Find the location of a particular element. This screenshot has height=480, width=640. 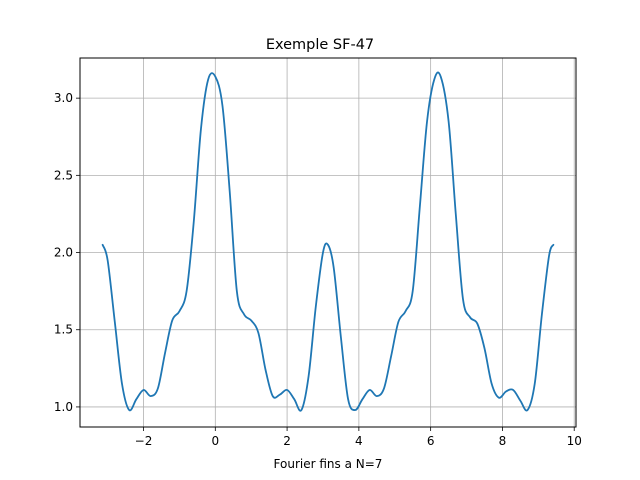

chart-title: Exemple SF-47 is located at coordinates (320, 45).